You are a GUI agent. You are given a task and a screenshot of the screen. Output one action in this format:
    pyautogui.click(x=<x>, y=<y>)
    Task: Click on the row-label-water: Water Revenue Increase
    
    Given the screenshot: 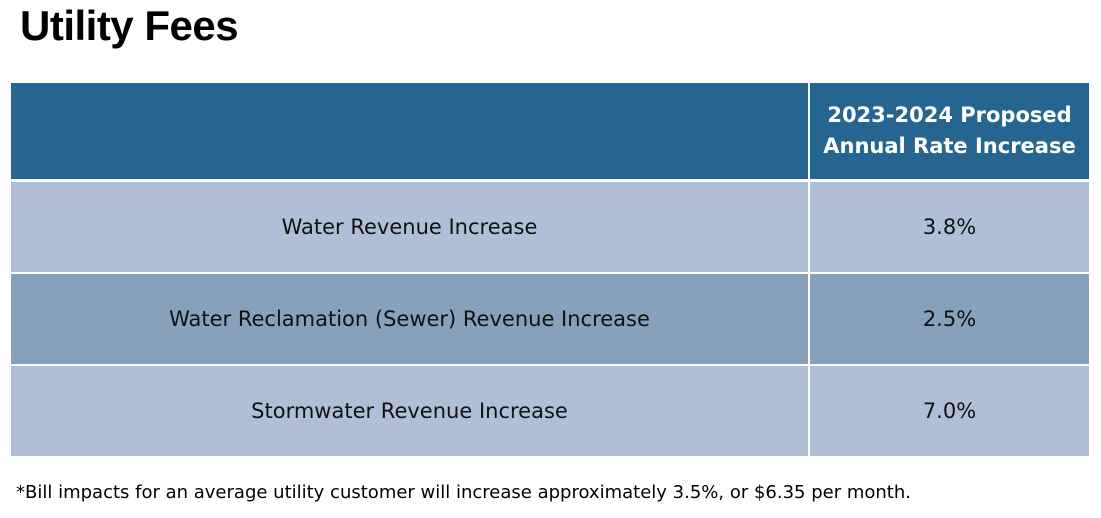 What is the action you would take?
    pyautogui.click(x=410, y=226)
    